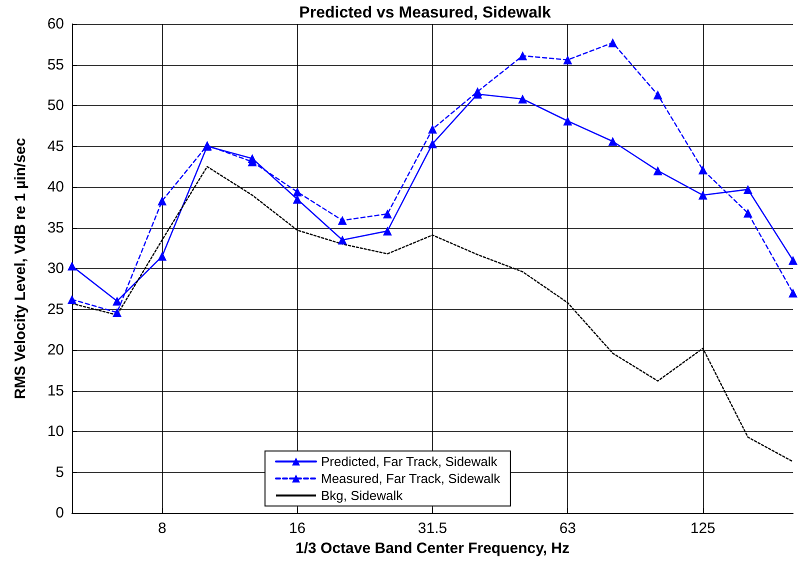  What do you see at coordinates (433, 548) in the screenshot?
I see `x-axis-title: 1/3 Octave Band Center Frequency, Hz` at bounding box center [433, 548].